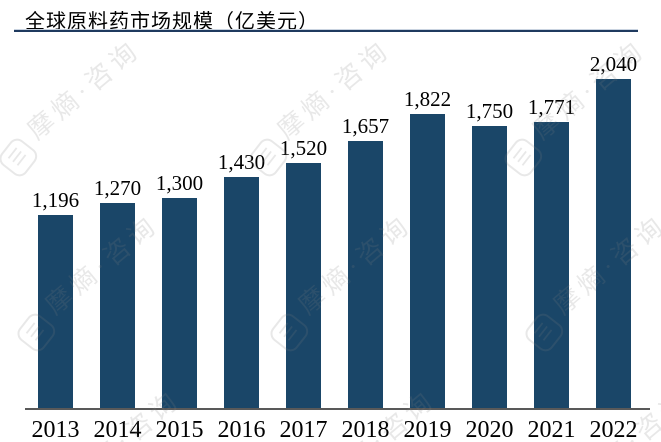 This screenshot has height=442, width=661. What do you see at coordinates (117, 188) in the screenshot?
I see `bar-value-label: 1,270` at bounding box center [117, 188].